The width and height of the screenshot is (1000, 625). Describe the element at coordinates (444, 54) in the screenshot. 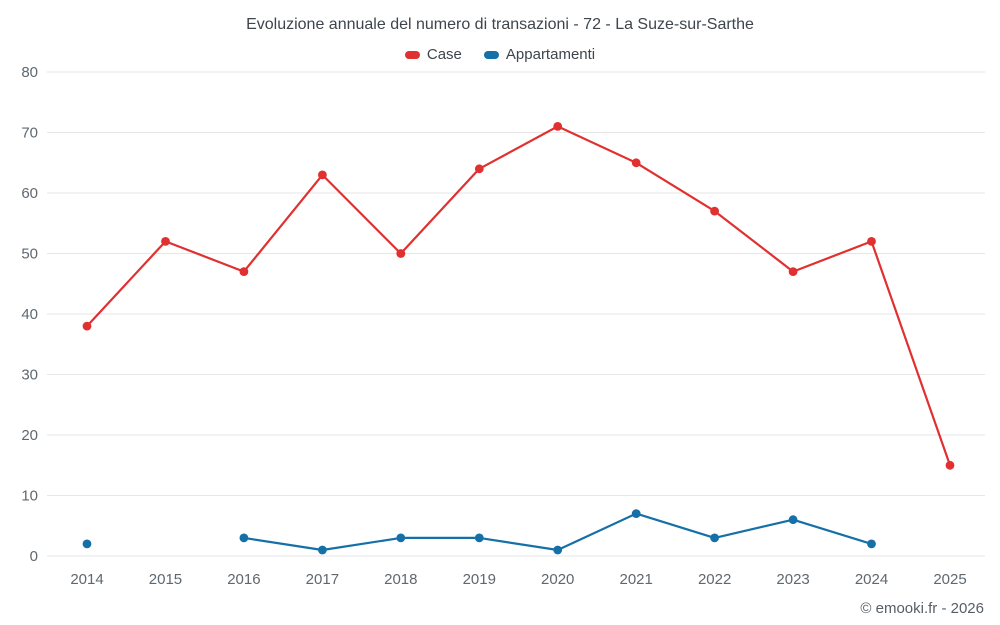

I see `legend-label-case: Case` at that location.